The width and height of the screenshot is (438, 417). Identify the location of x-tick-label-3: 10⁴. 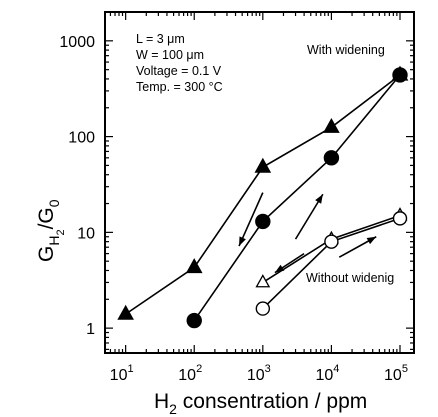
(327, 373).